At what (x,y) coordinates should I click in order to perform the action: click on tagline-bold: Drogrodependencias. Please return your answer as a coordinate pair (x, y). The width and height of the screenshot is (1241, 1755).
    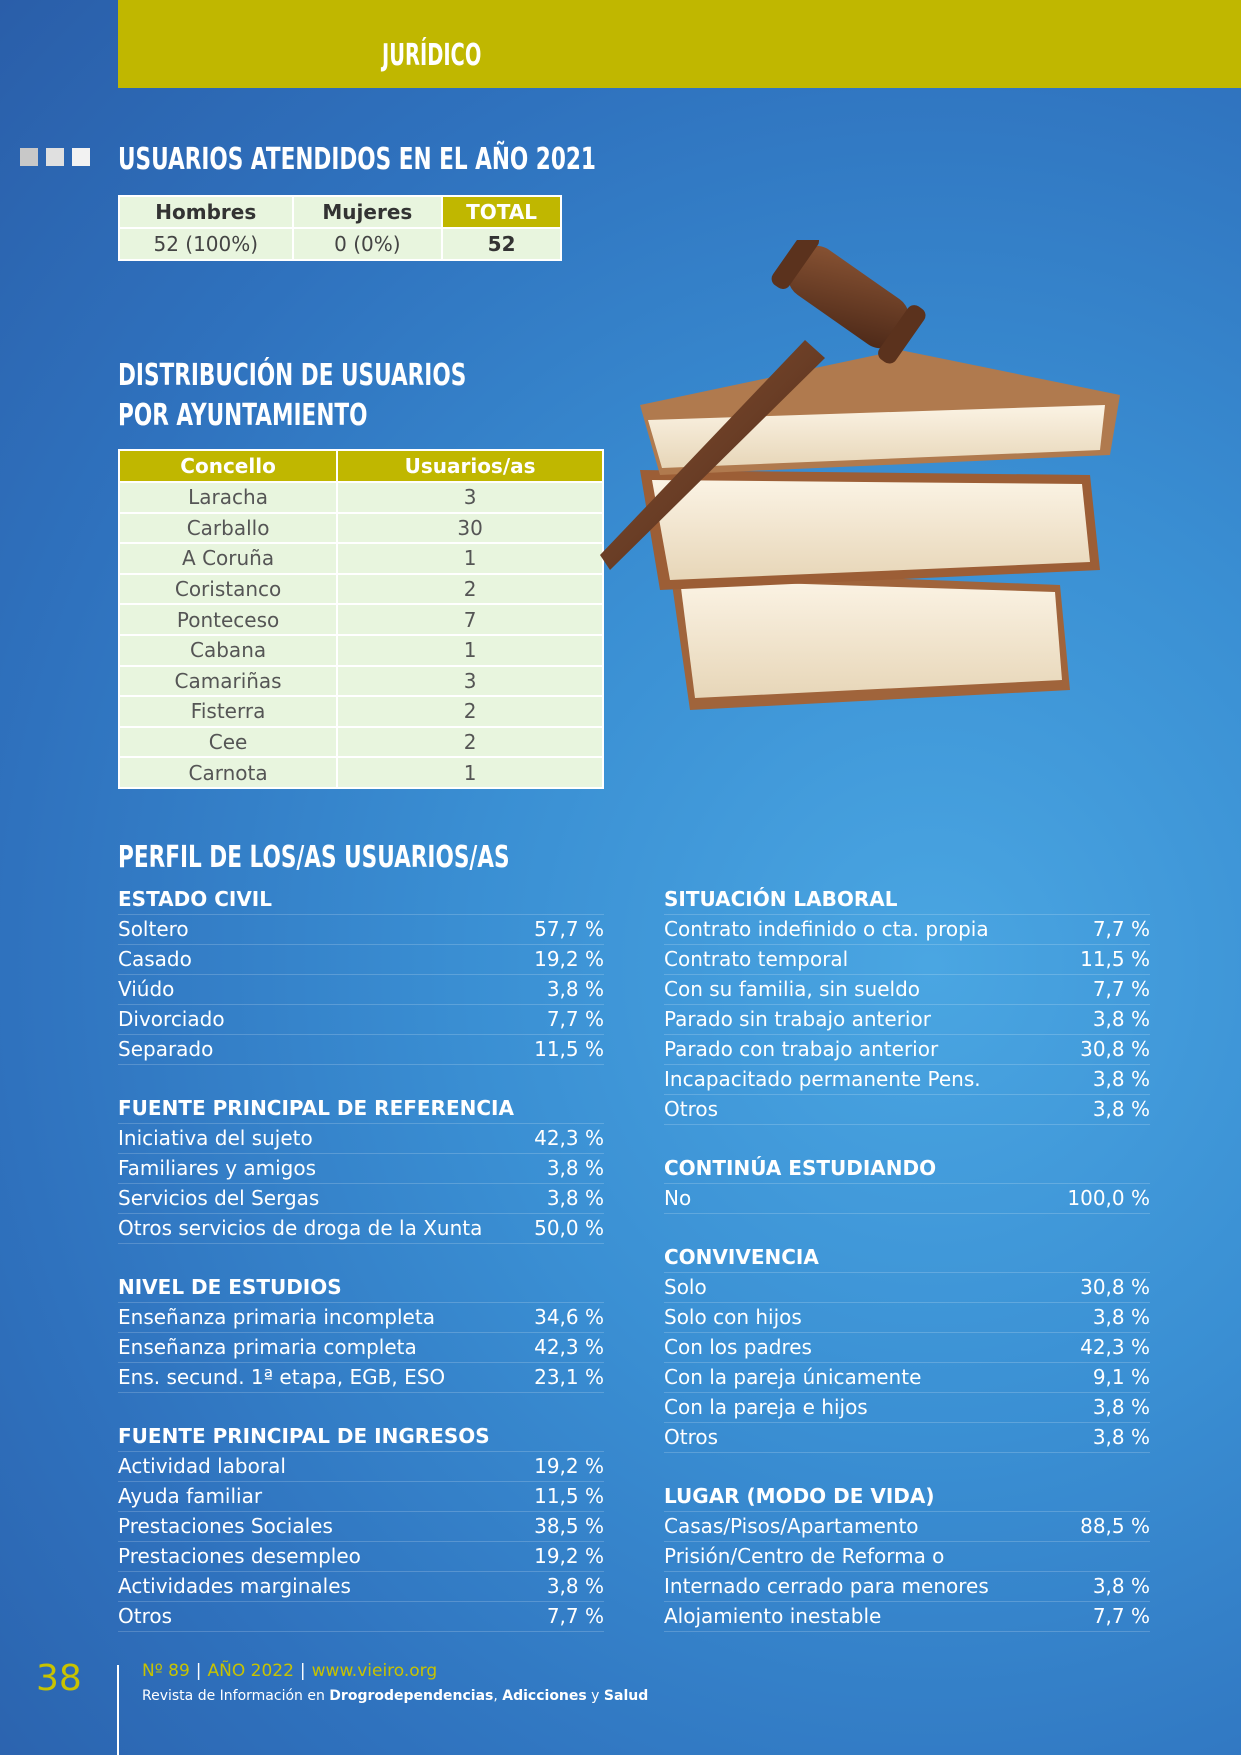
    Looking at the image, I should click on (411, 1696).